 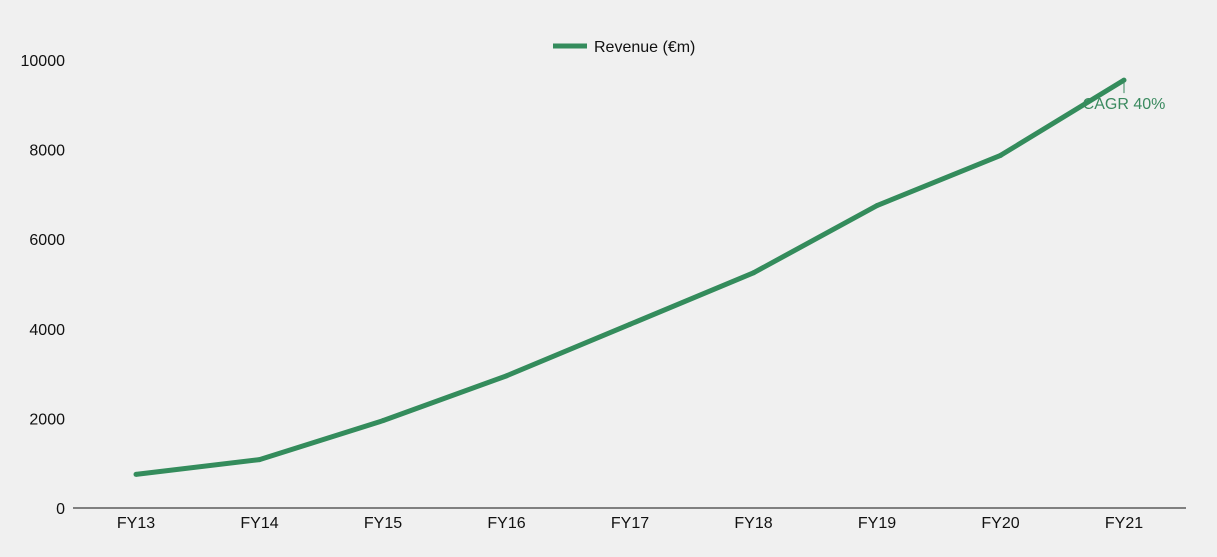 What do you see at coordinates (1124, 104) in the screenshot?
I see `annotation-label-cagr: CAGR 40%` at bounding box center [1124, 104].